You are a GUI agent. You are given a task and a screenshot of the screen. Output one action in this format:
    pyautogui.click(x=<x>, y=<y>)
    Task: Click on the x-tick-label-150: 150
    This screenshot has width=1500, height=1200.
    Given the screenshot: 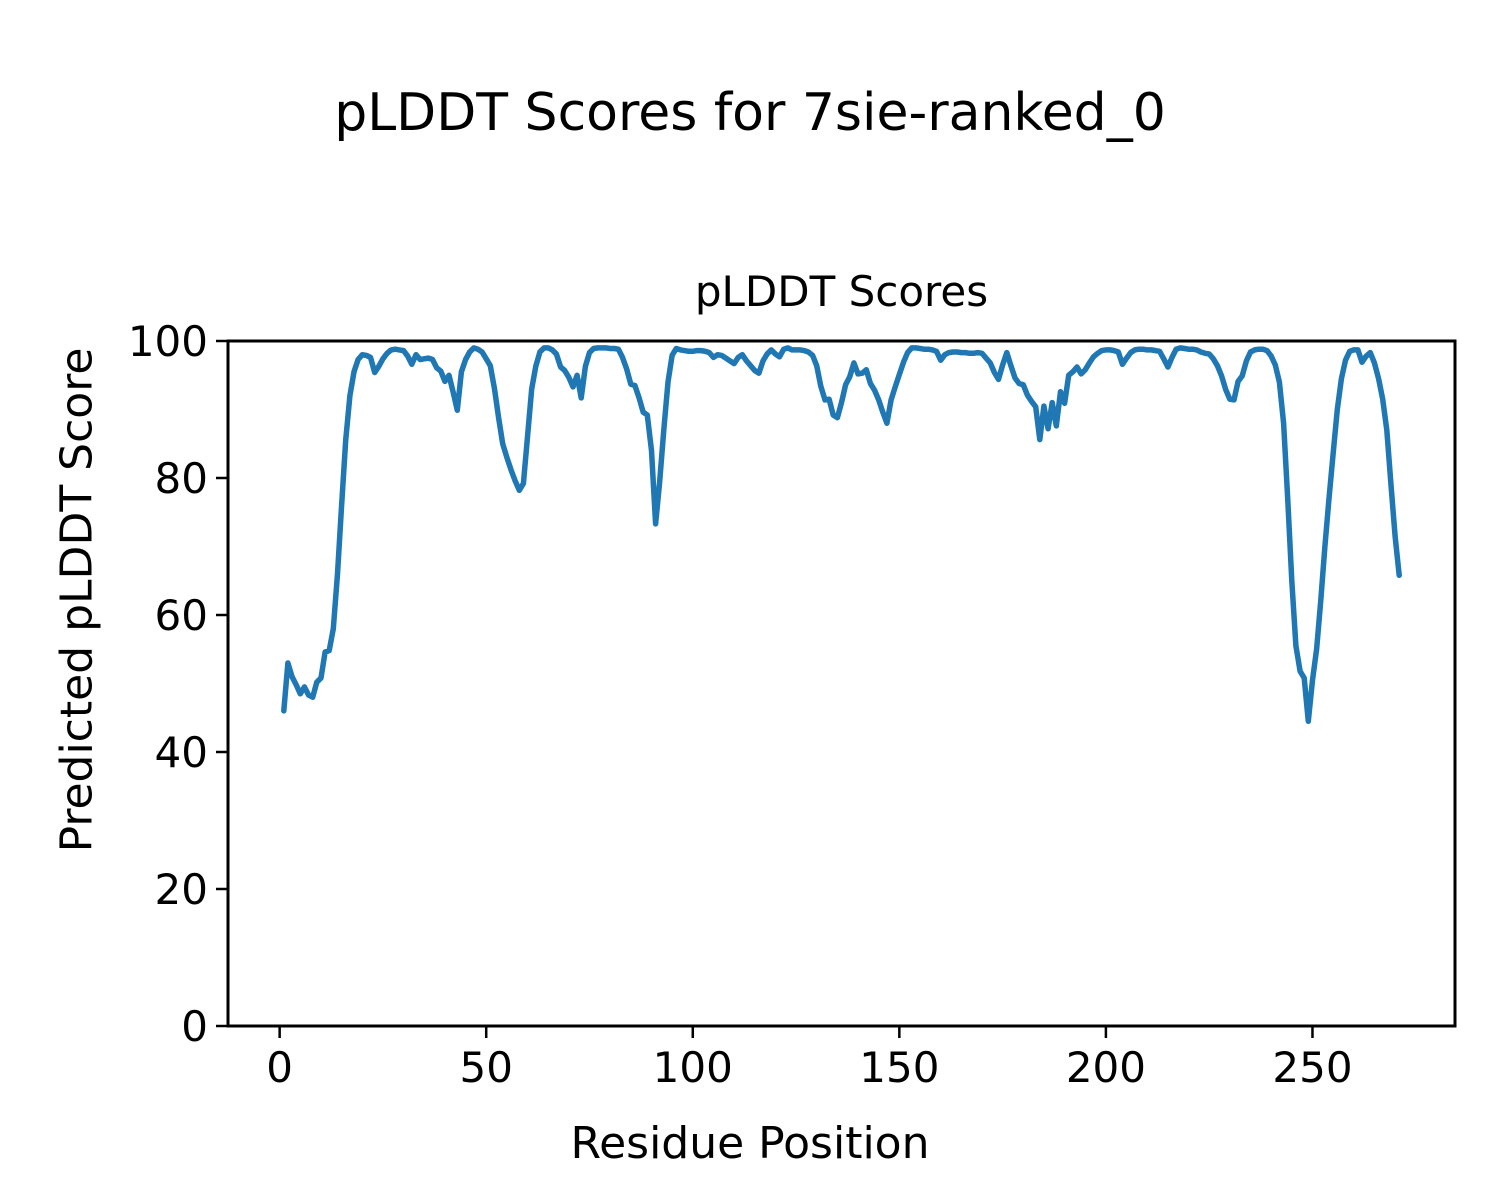 What is the action you would take?
    pyautogui.click(x=899, y=1067)
    